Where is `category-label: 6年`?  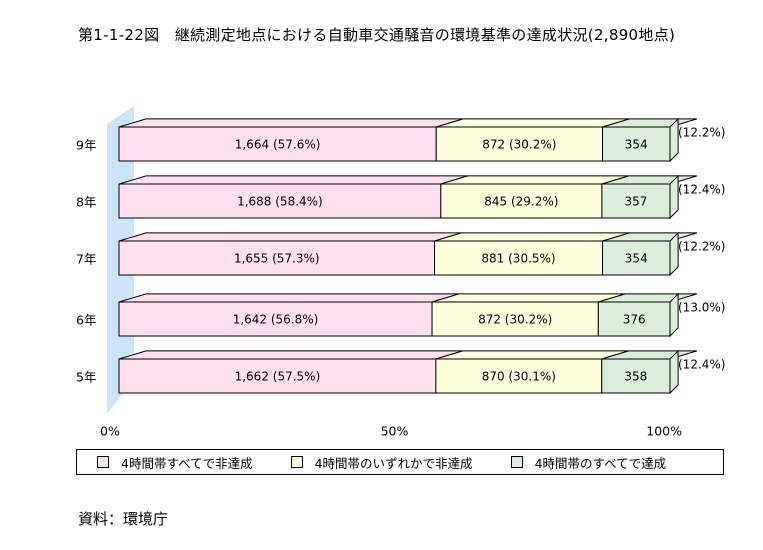 category-label: 6年 is located at coordinates (86, 320).